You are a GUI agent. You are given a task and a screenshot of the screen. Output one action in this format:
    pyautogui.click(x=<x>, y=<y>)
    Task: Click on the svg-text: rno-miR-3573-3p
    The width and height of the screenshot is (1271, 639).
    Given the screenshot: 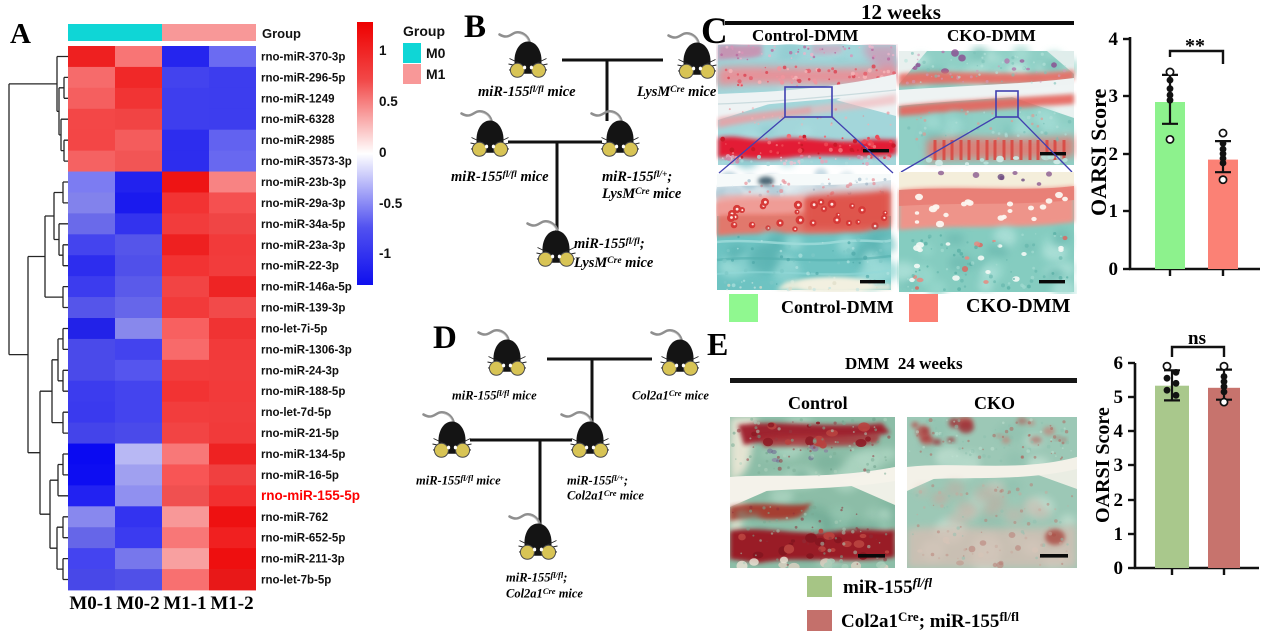 What is the action you would take?
    pyautogui.click(x=306, y=162)
    